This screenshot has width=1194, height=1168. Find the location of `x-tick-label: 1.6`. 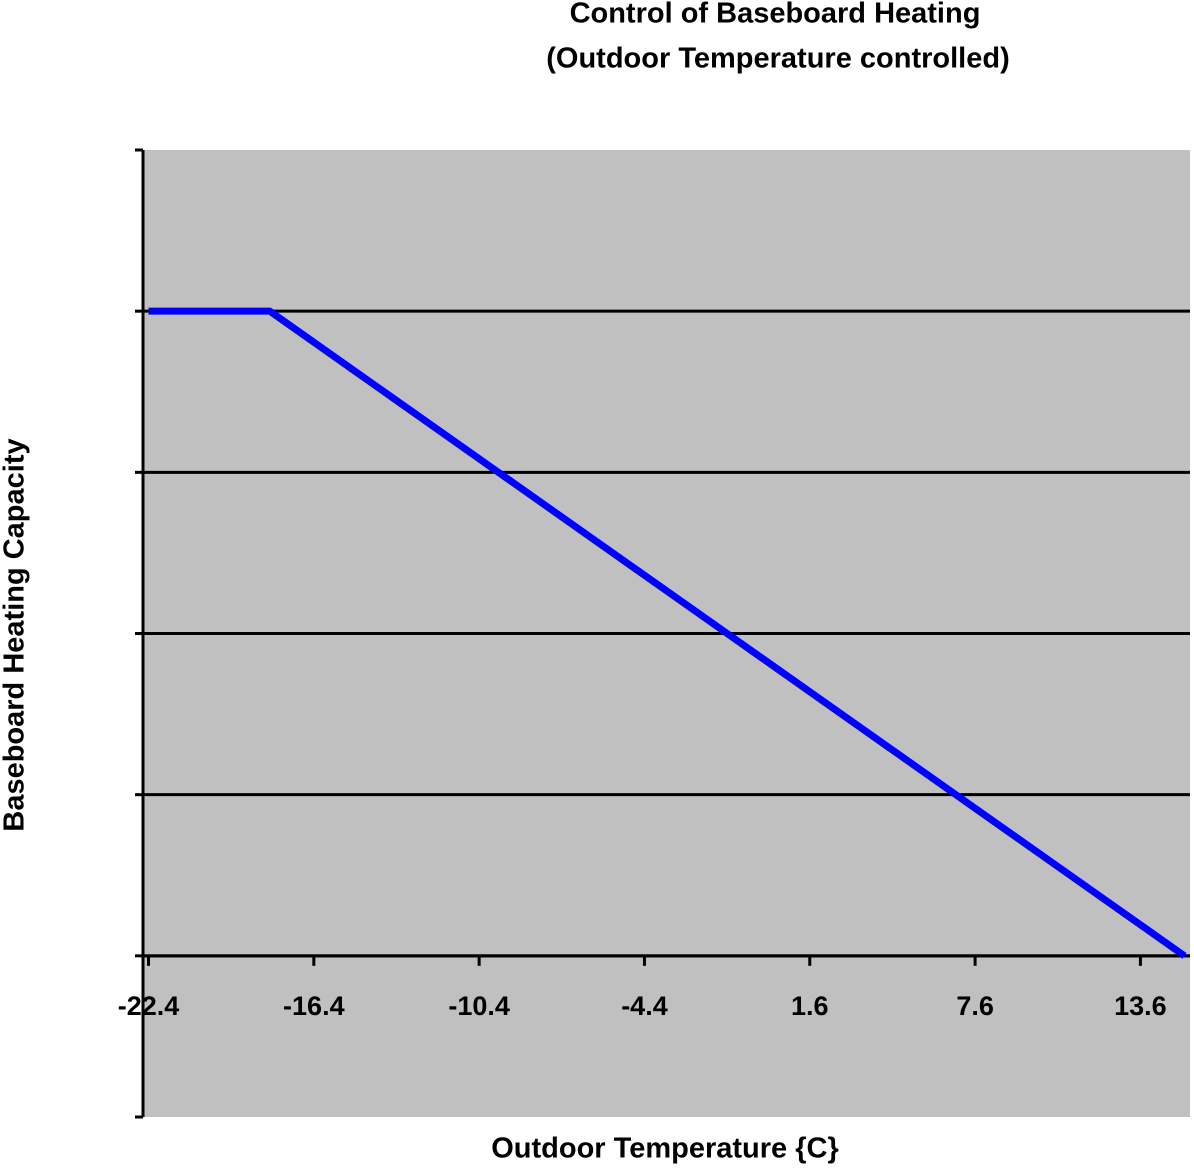

x-tick-label: 1.6 is located at coordinates (810, 1006).